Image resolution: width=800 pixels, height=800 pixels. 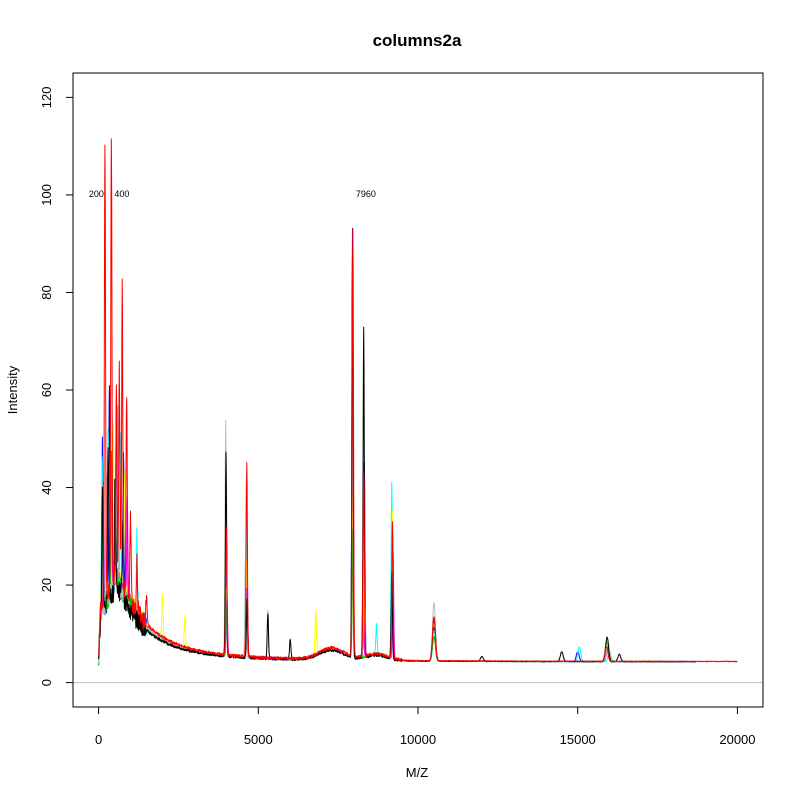 What do you see at coordinates (46, 292) in the screenshot?
I see `y-tick-label: 80` at bounding box center [46, 292].